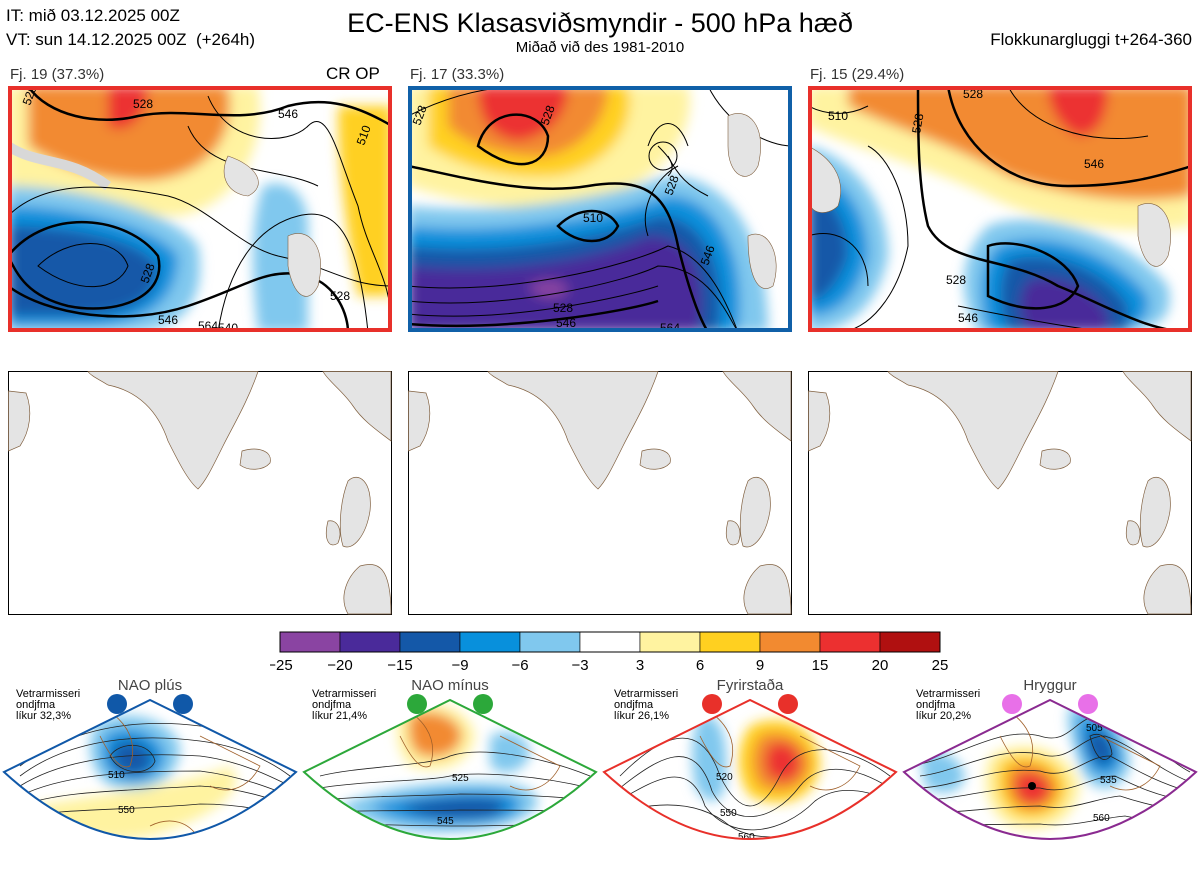 Image resolution: width=1200 pixels, height=871 pixels. What do you see at coordinates (948, 705) in the screenshot?
I see `regime-ridge-prob: Vetrarmisseri ondjfma líkur 20,2%` at bounding box center [948, 705].